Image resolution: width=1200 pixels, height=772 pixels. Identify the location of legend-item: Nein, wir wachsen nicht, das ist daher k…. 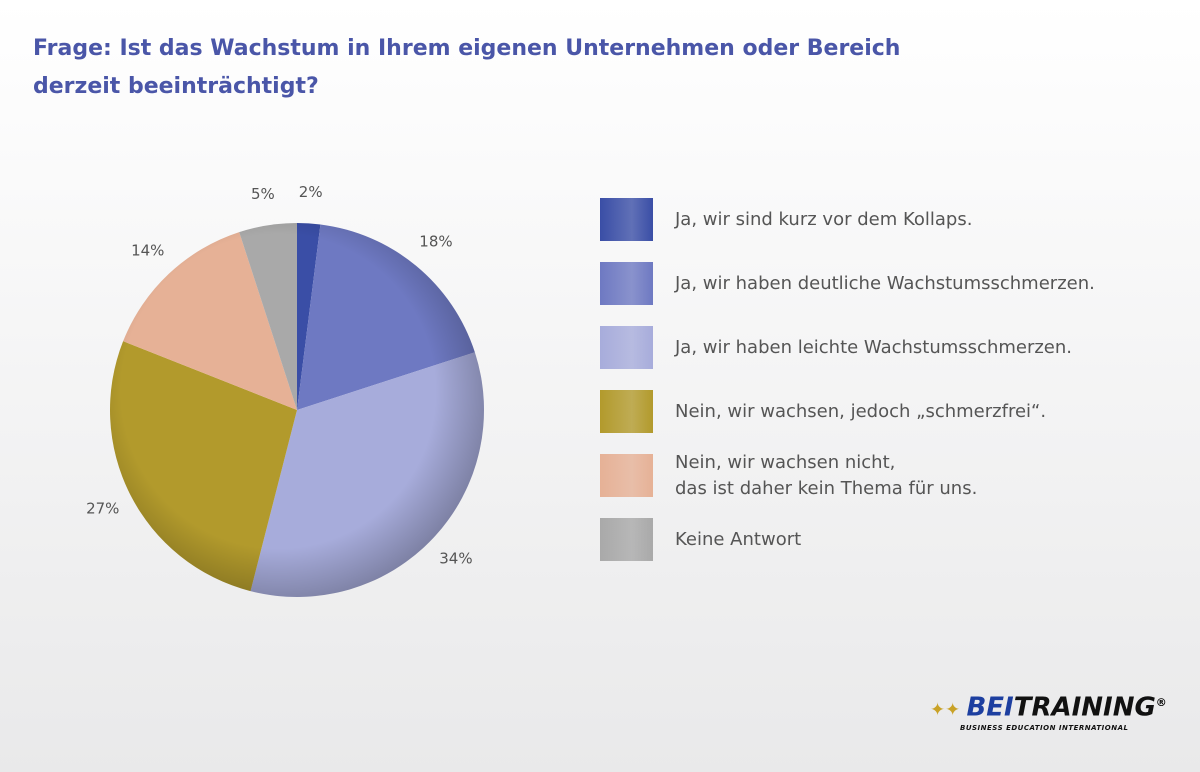
(788, 475).